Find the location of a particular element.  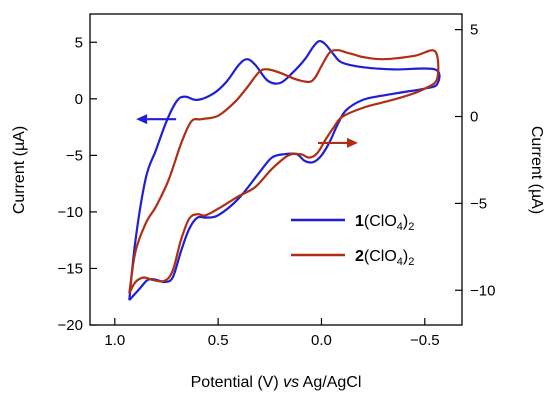

y-right-tick-label: −10 is located at coordinates (482, 290).